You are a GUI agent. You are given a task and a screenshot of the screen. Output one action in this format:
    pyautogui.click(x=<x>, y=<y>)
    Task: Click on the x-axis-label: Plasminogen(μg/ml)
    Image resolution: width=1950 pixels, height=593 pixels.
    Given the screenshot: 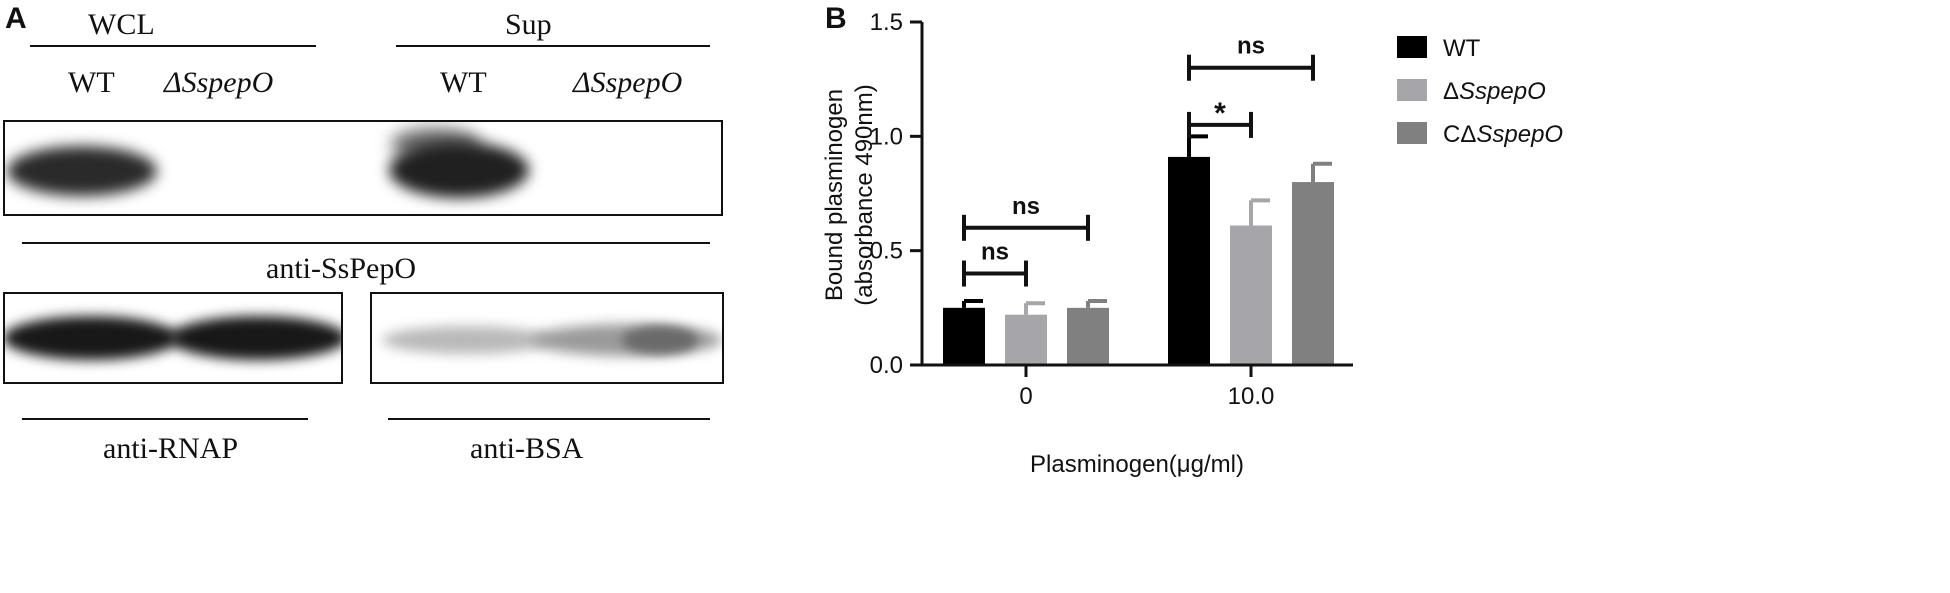 What is the action you would take?
    pyautogui.click(x=1137, y=464)
    